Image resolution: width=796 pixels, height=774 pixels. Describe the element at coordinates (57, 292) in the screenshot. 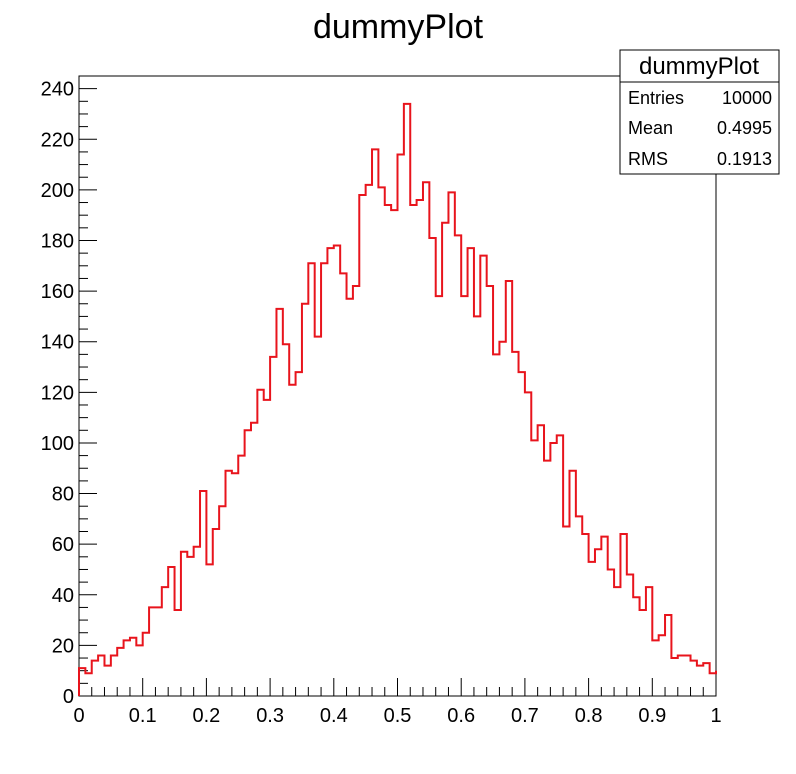

I see `y-tick-label: 160` at that location.